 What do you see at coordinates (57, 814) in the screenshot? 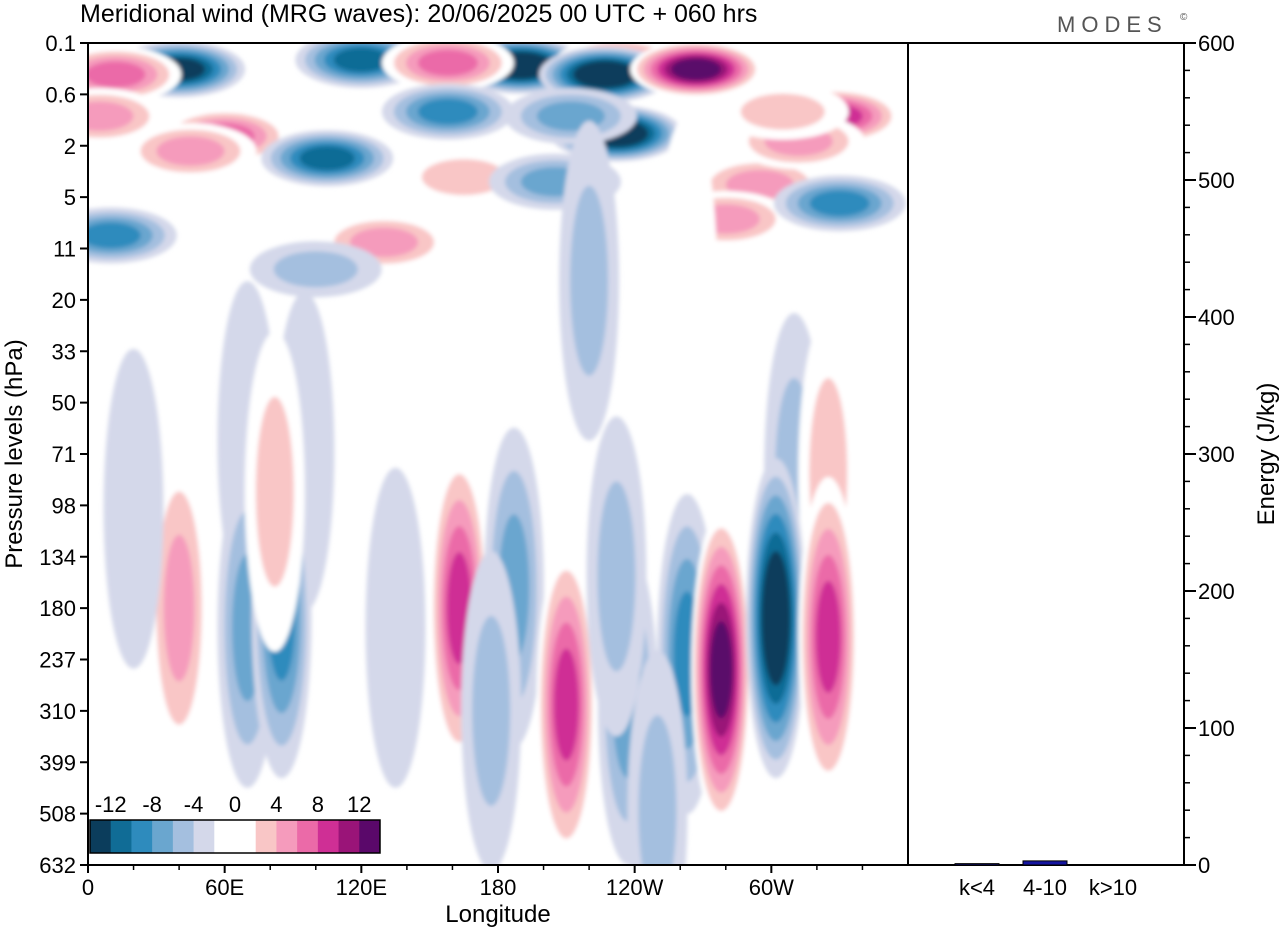
I see `pressure-tick-label: 508` at bounding box center [57, 814].